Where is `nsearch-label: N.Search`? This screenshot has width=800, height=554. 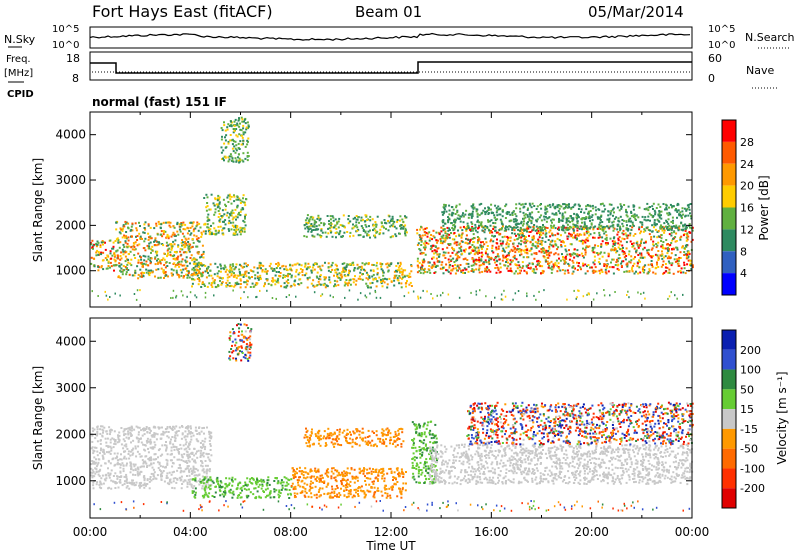 nsearch-label: N.Search is located at coordinates (770, 37).